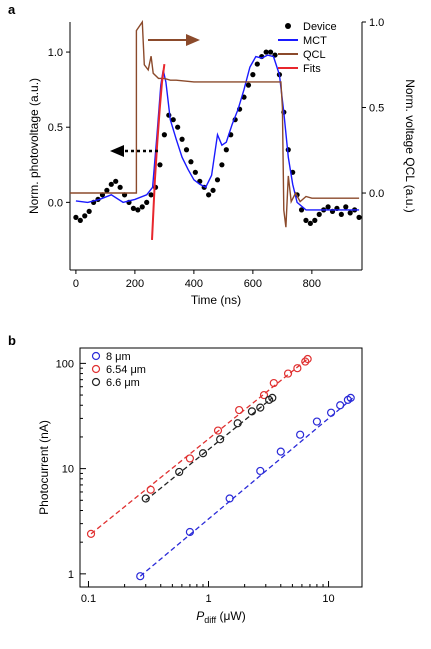 The width and height of the screenshot is (431, 649). I want to click on legend-label-device: Device, so click(320, 27).